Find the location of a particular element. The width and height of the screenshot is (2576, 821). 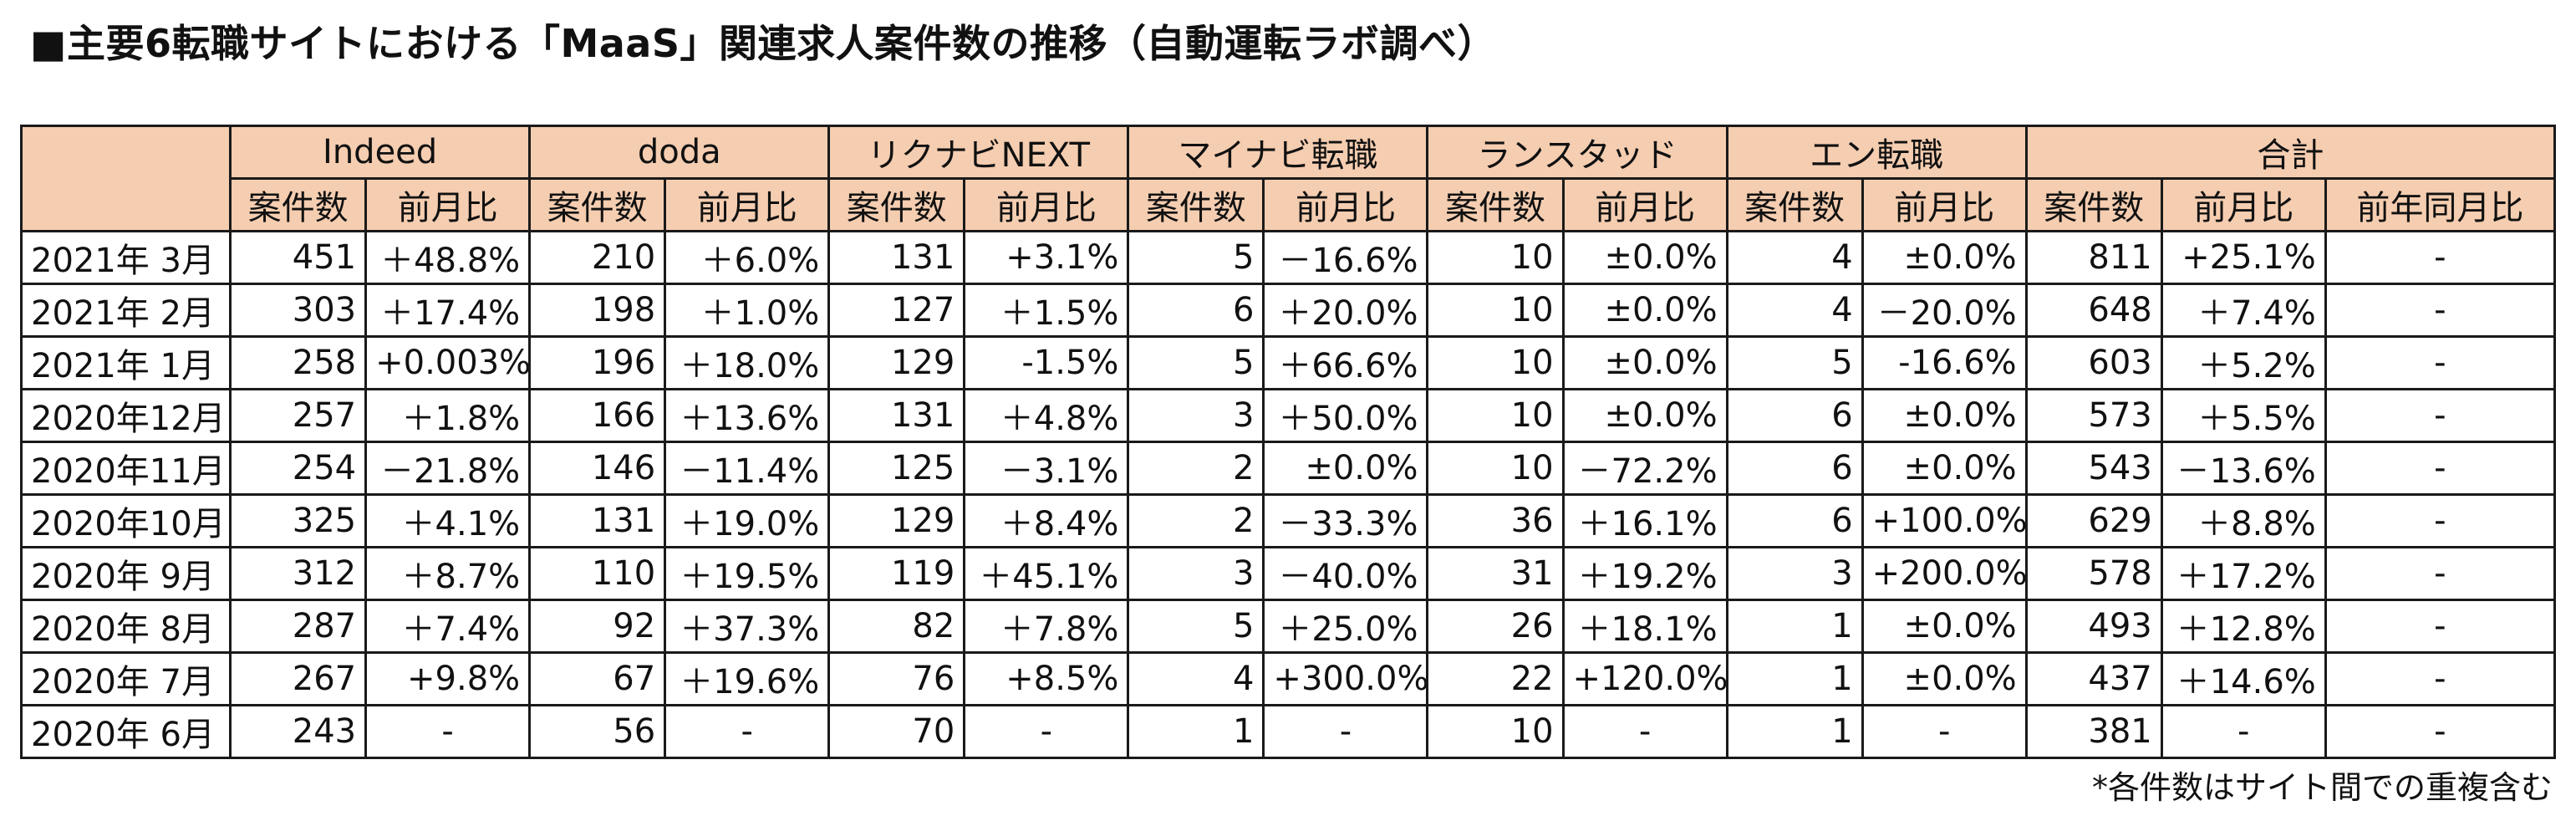

mynavi-mom-cell: －33.3% is located at coordinates (1345, 520).